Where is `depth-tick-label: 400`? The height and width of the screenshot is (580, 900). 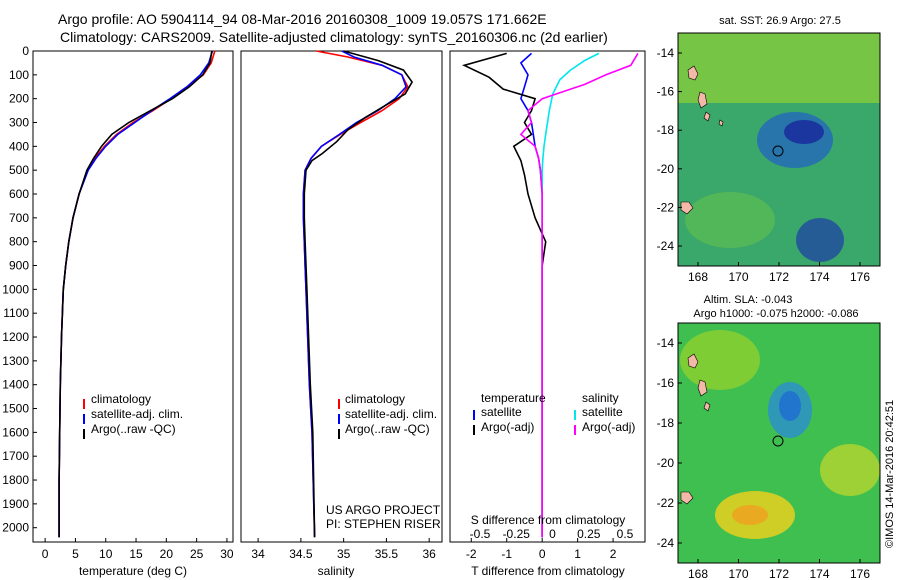
depth-tick-label: 400 is located at coordinates (19, 146).